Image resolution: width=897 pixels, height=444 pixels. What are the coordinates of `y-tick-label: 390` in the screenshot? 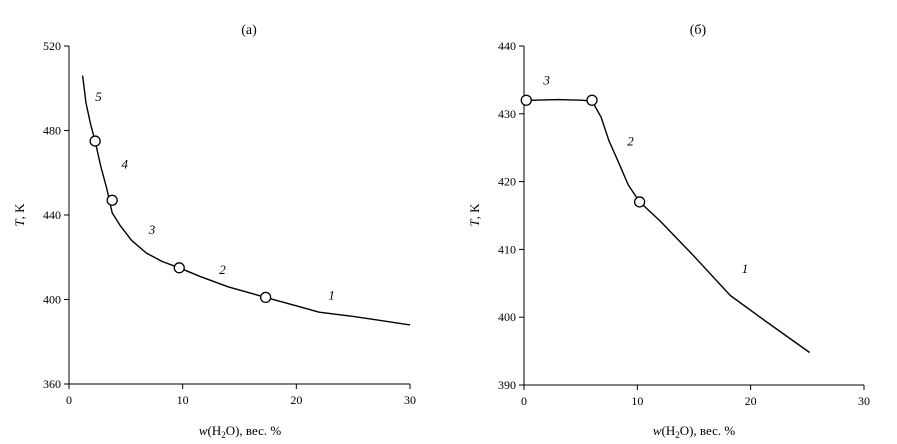 It's located at (507, 385).